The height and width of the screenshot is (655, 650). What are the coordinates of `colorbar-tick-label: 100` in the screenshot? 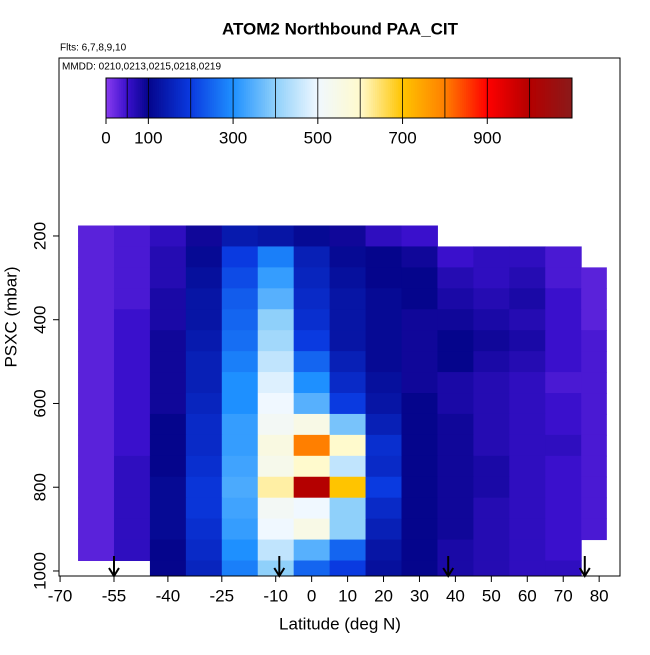 It's located at (148, 137).